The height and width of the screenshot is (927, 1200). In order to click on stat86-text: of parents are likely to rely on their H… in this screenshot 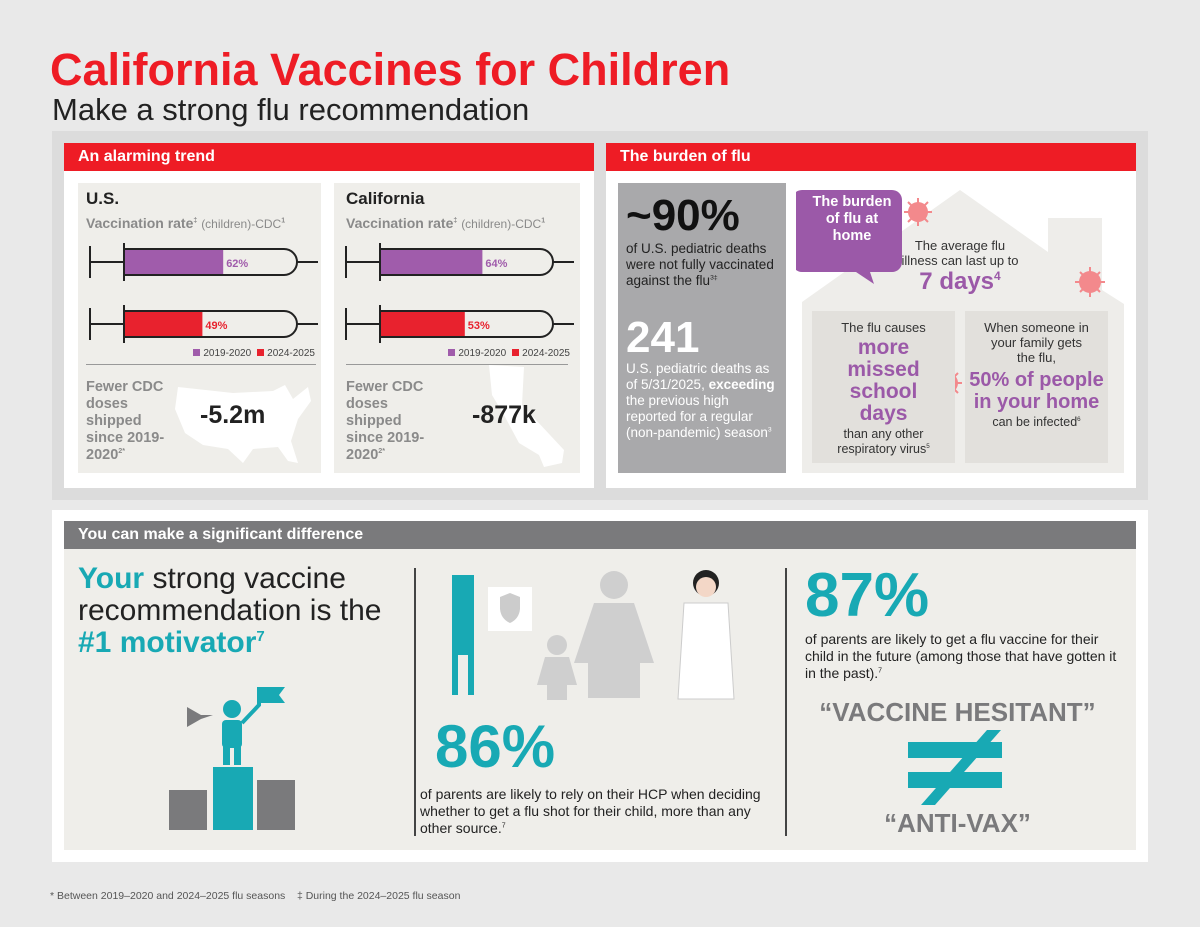, I will do `click(595, 811)`.